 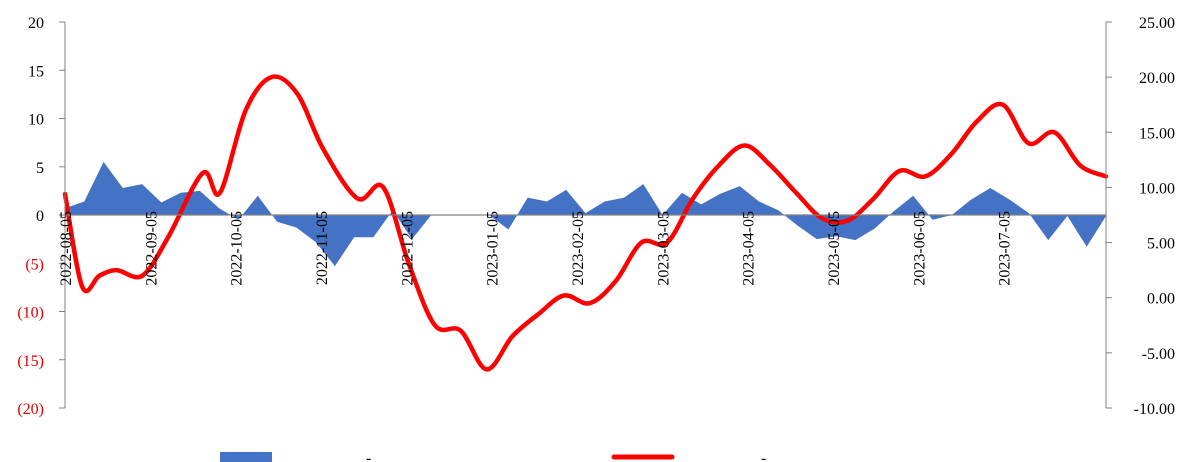 I want to click on left-tick-label: 0, so click(x=40, y=216).